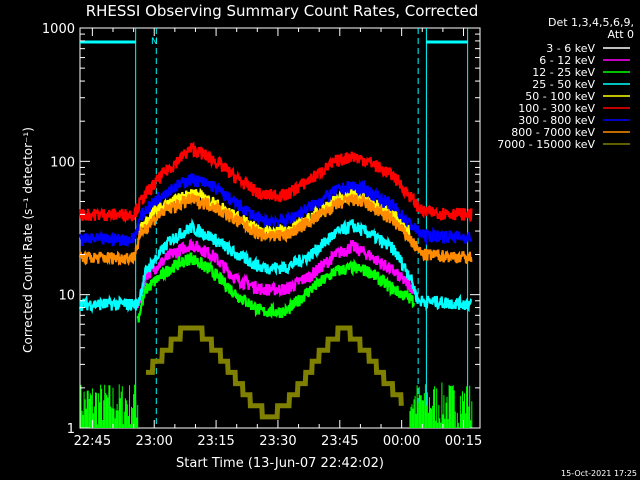  I want to click on series-2550kev, so click(275, 266).